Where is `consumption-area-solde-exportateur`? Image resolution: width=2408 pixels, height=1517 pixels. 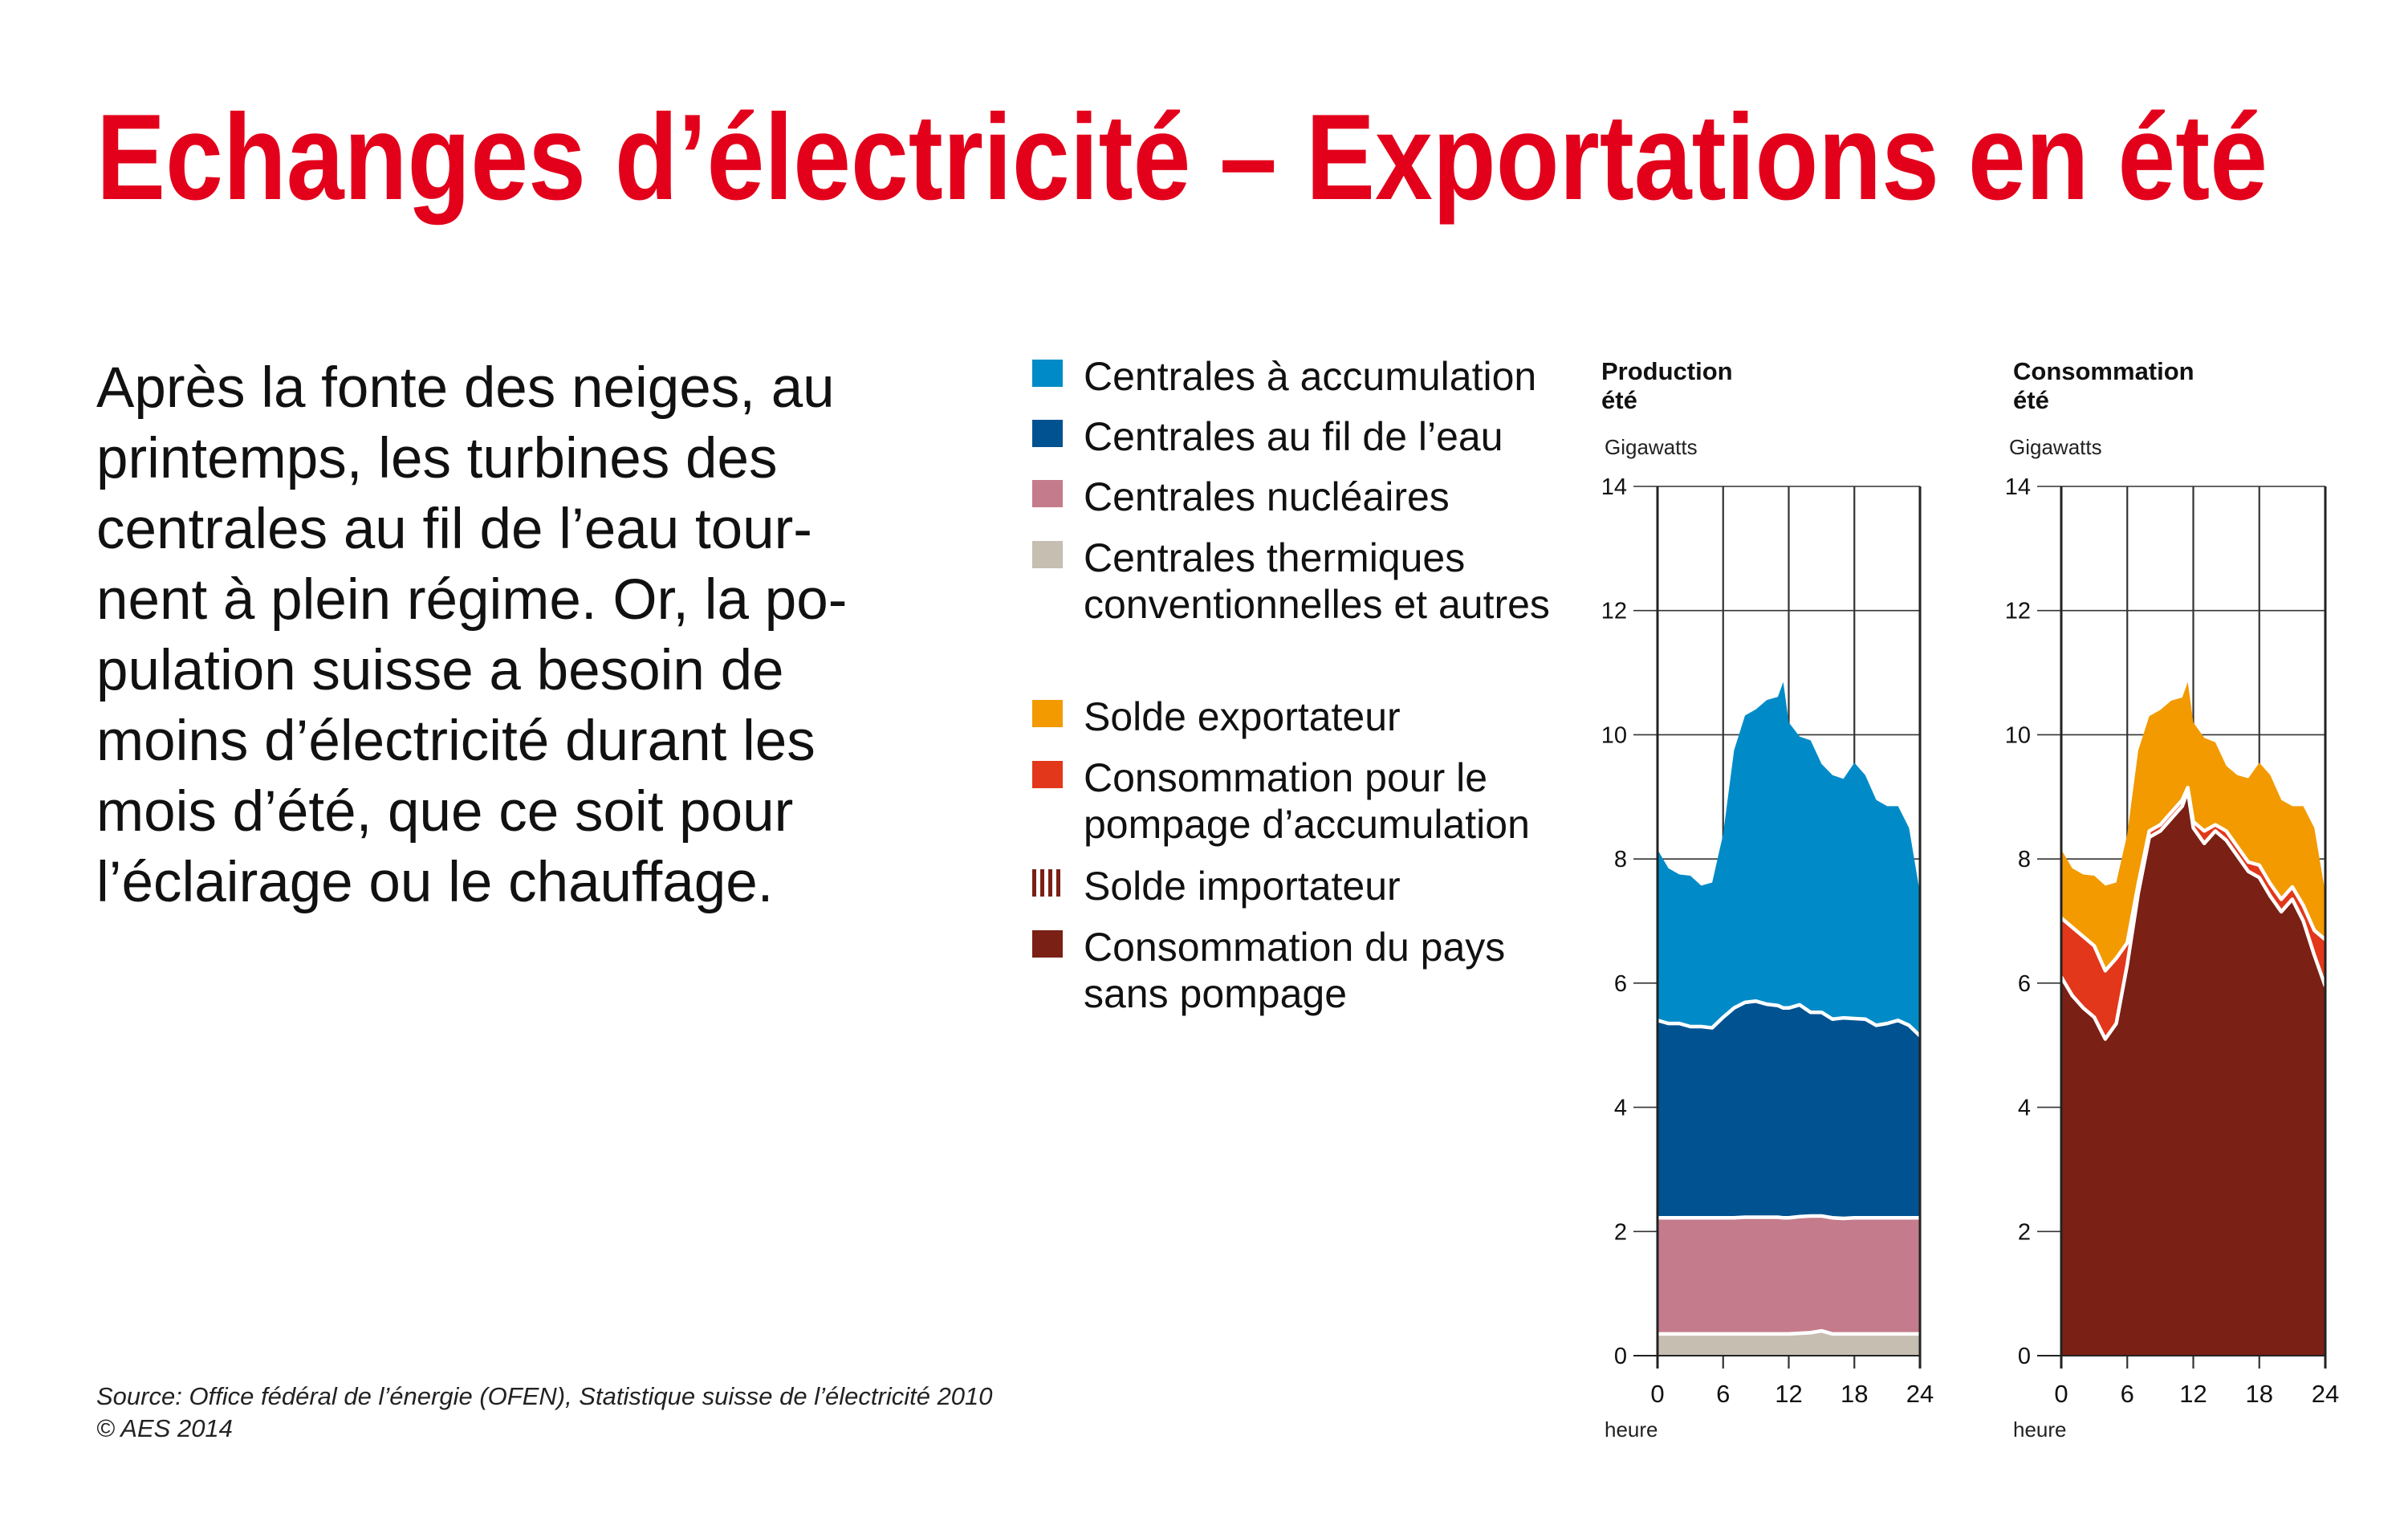
consumption-area-solde-exportateur is located at coordinates (2193, 826).